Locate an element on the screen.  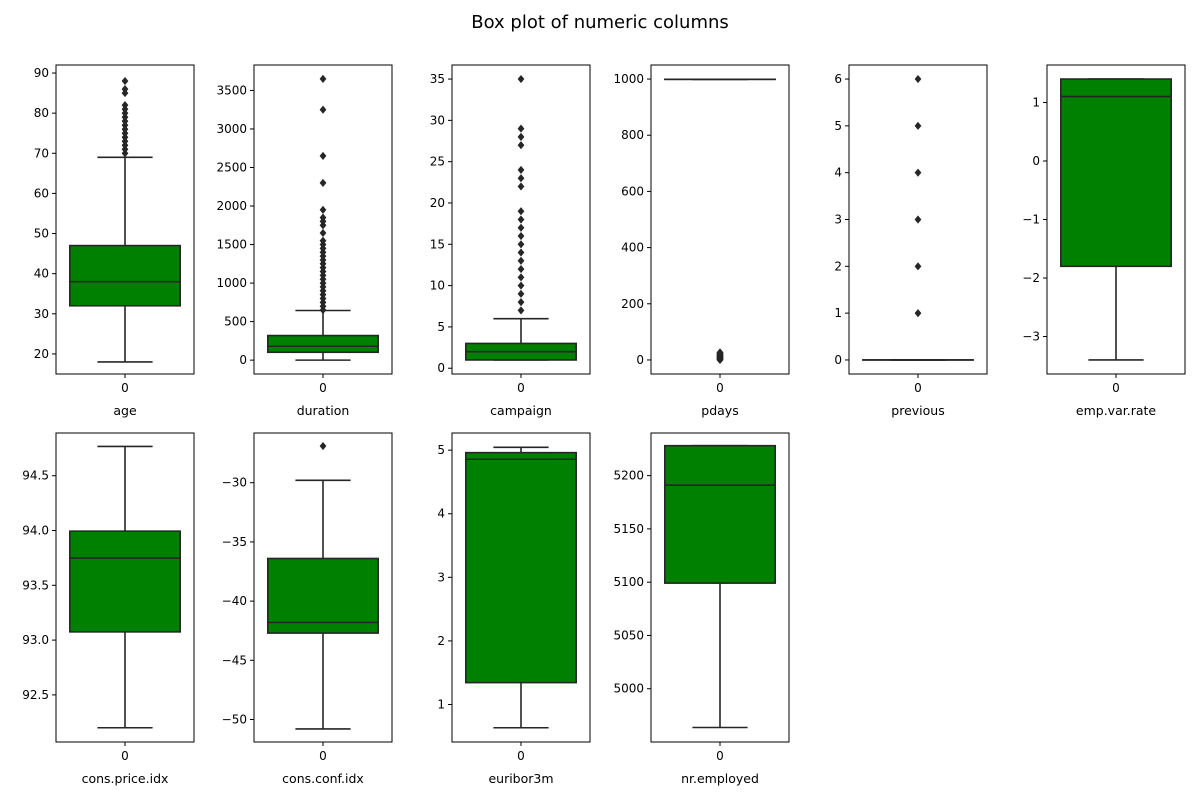
y-tick-label: 1500 is located at coordinates (231, 245).